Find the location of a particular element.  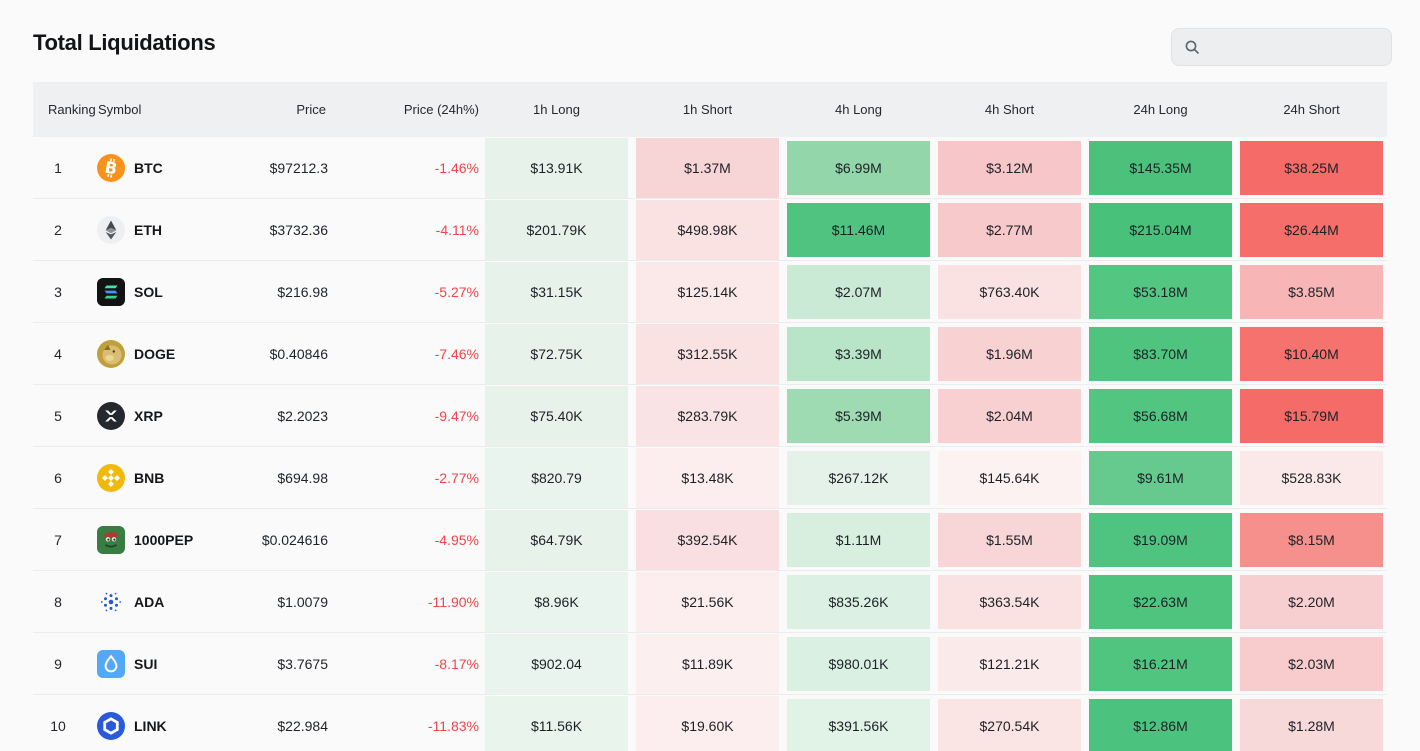

cell-4h-short: $3.12M is located at coordinates (1009, 168).